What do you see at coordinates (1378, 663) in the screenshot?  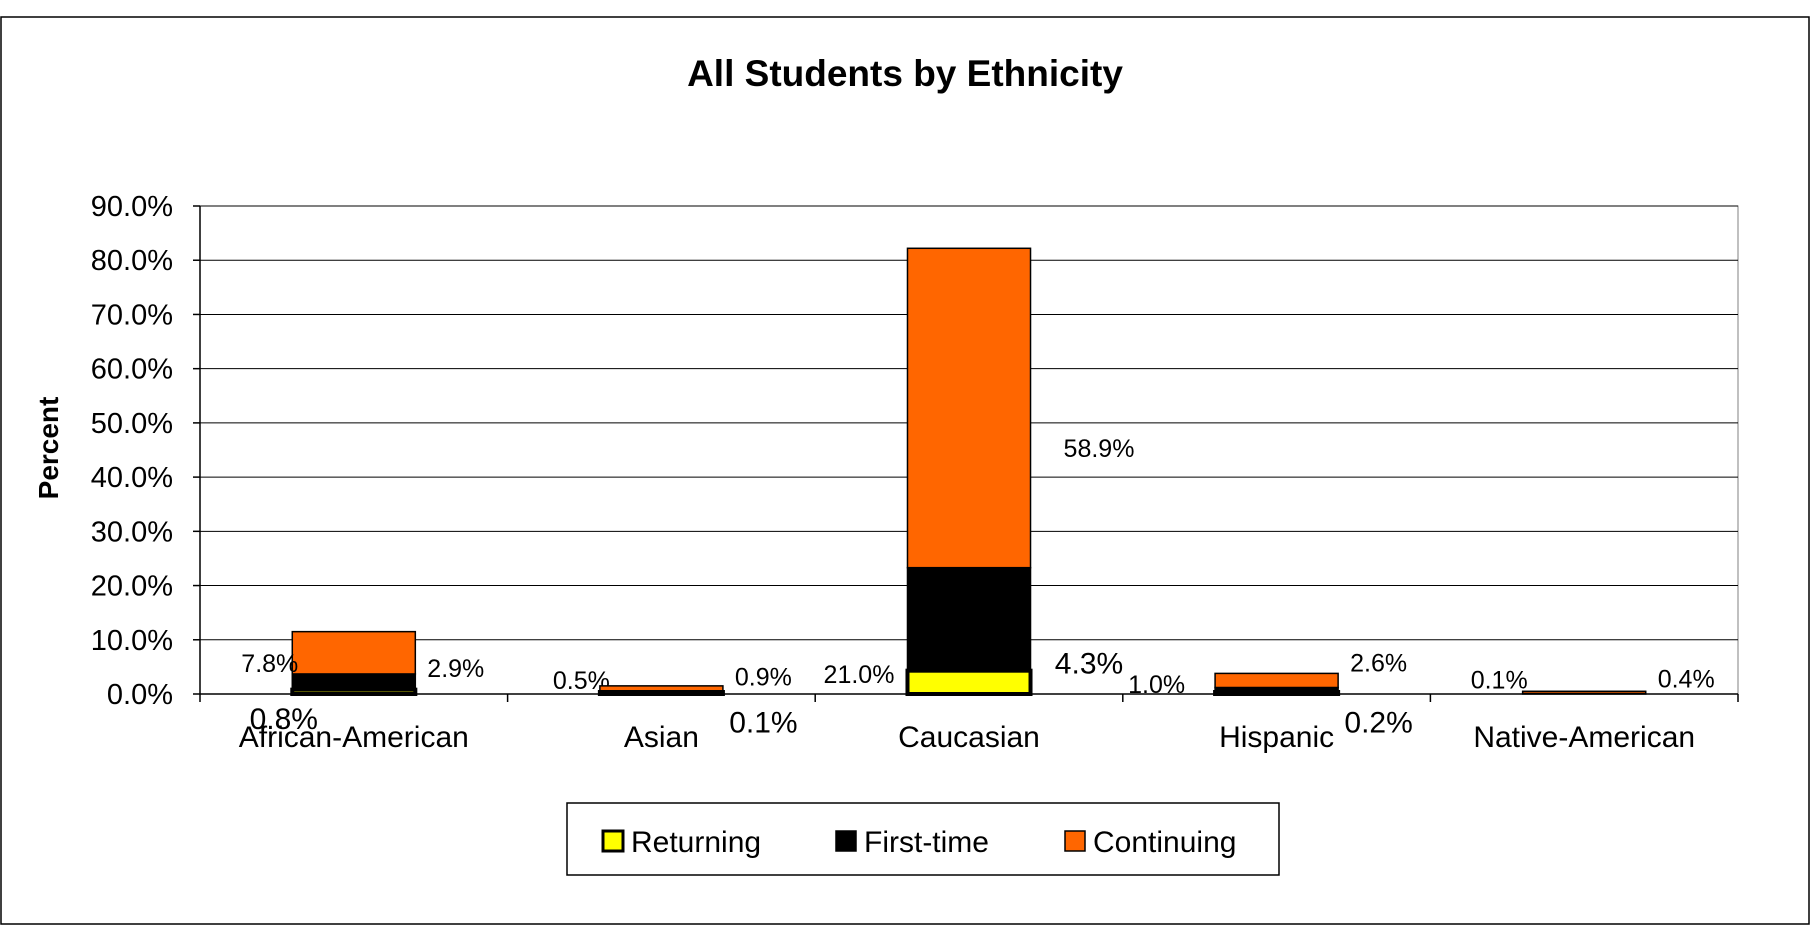 I see `data-label-continuing: 2.6%` at bounding box center [1378, 663].